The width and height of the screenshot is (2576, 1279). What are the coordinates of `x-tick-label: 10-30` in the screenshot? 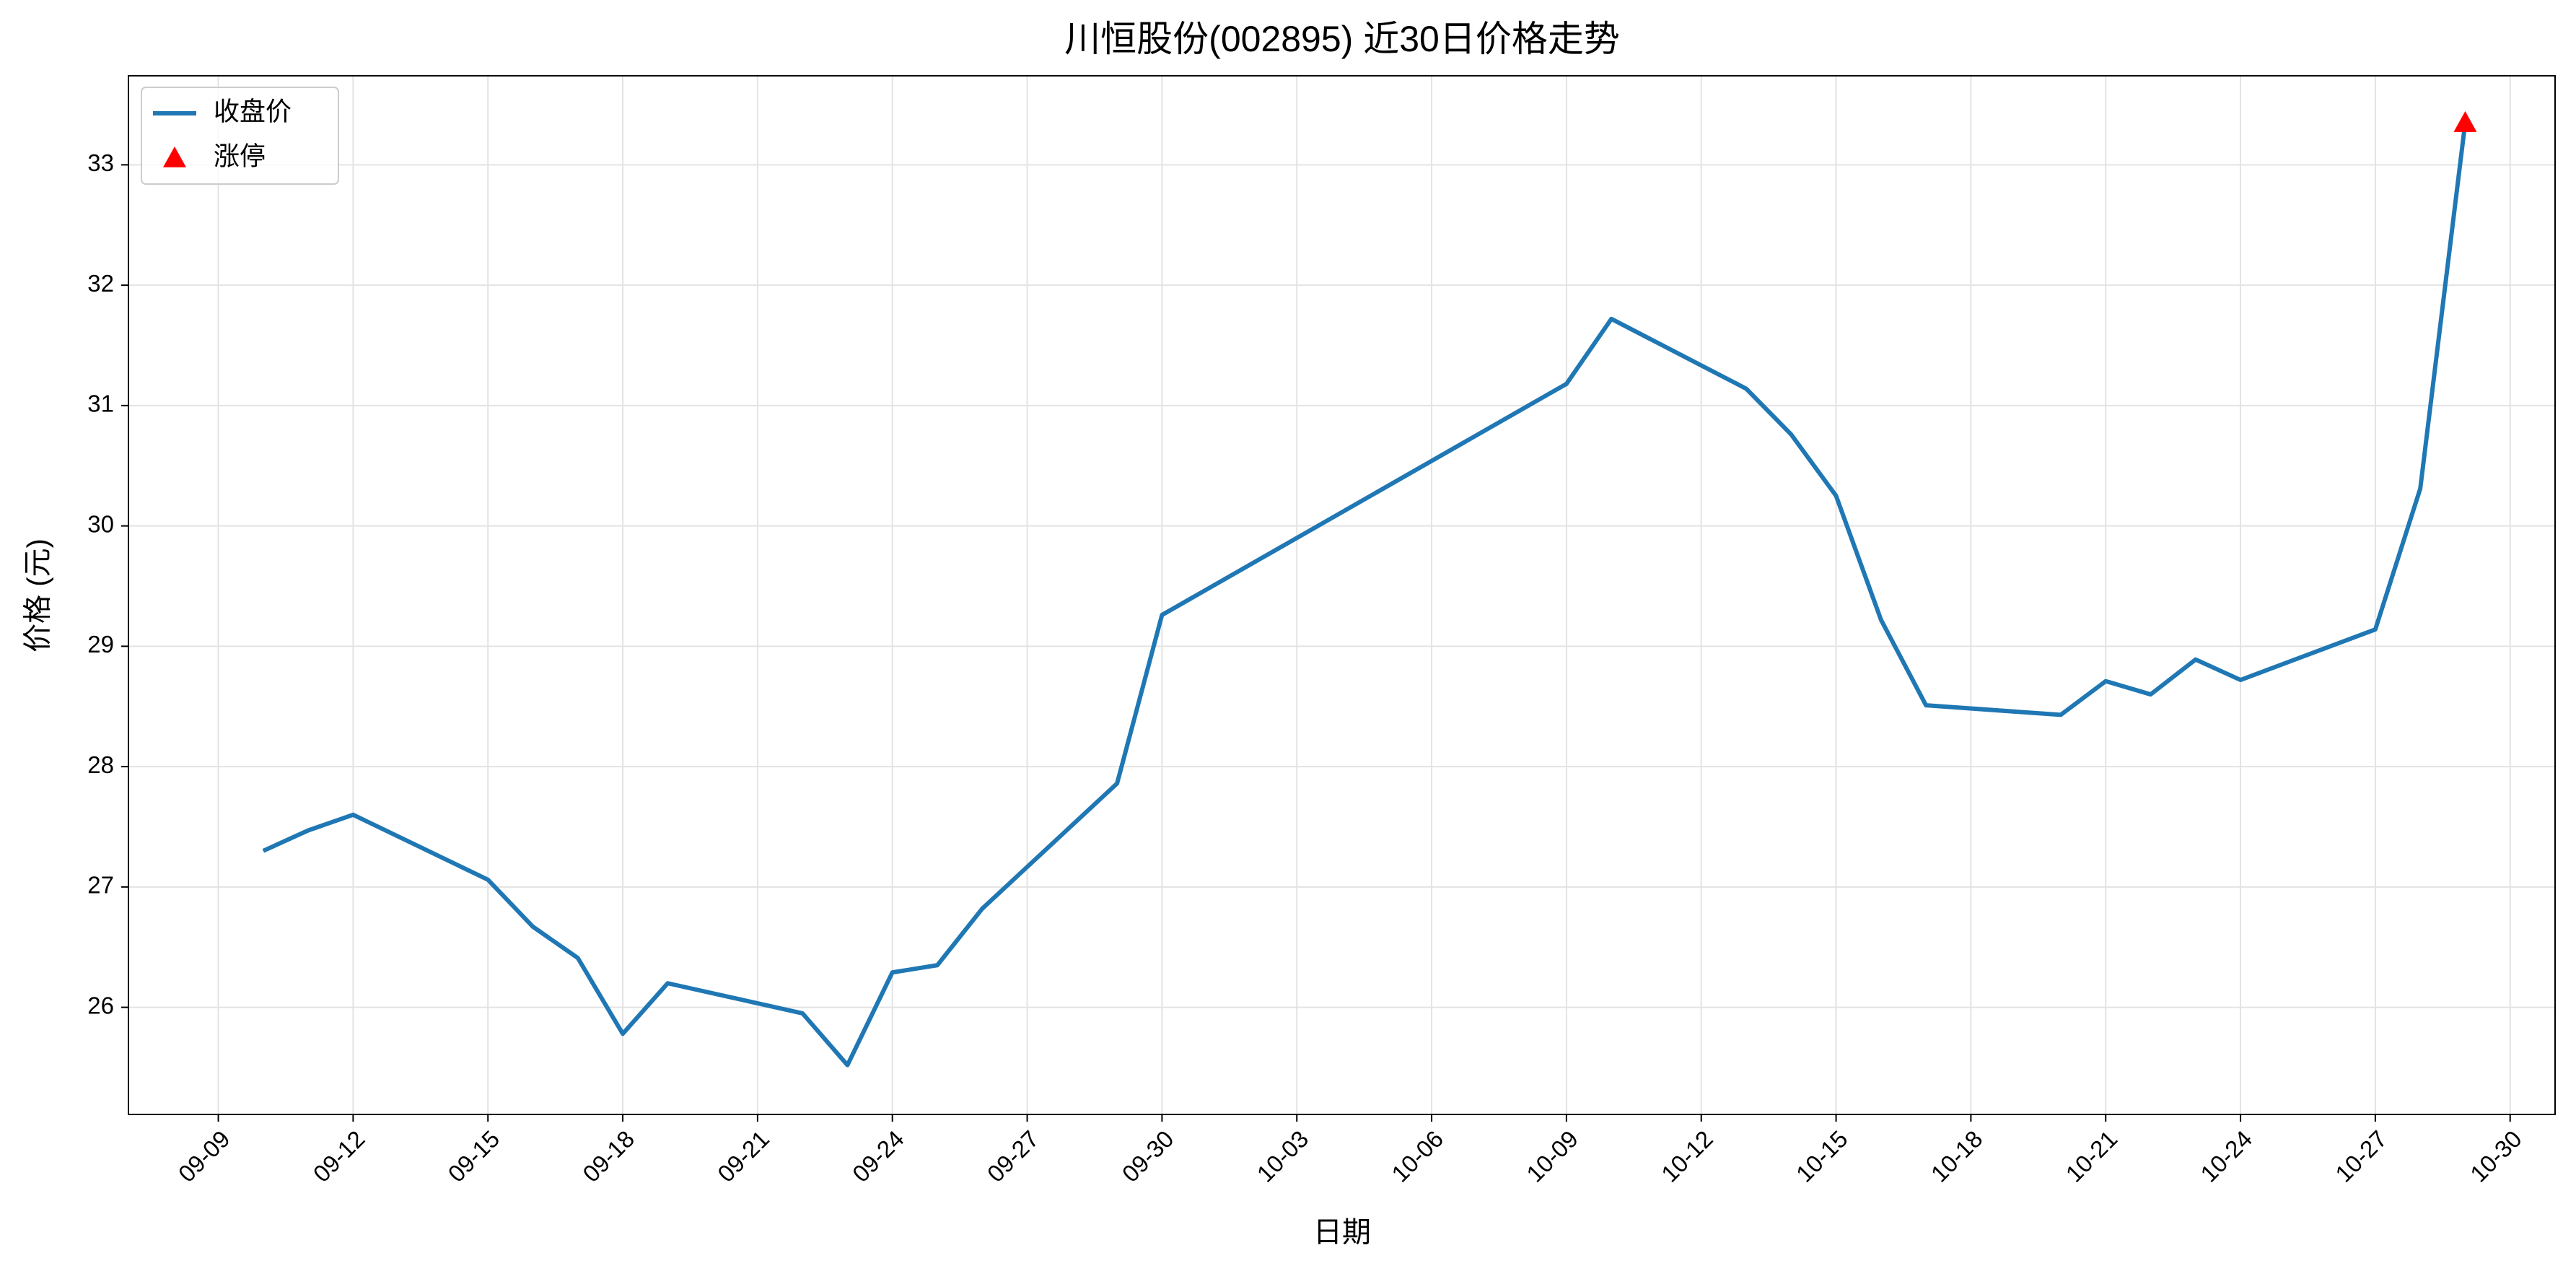 It's located at (2496, 1156).